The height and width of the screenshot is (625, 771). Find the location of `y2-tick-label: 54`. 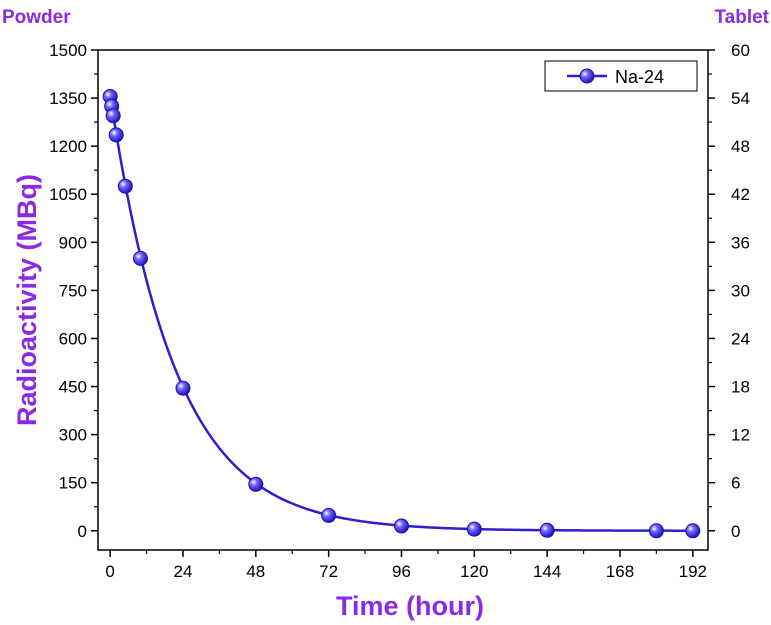

y2-tick-label: 54 is located at coordinates (740, 98).